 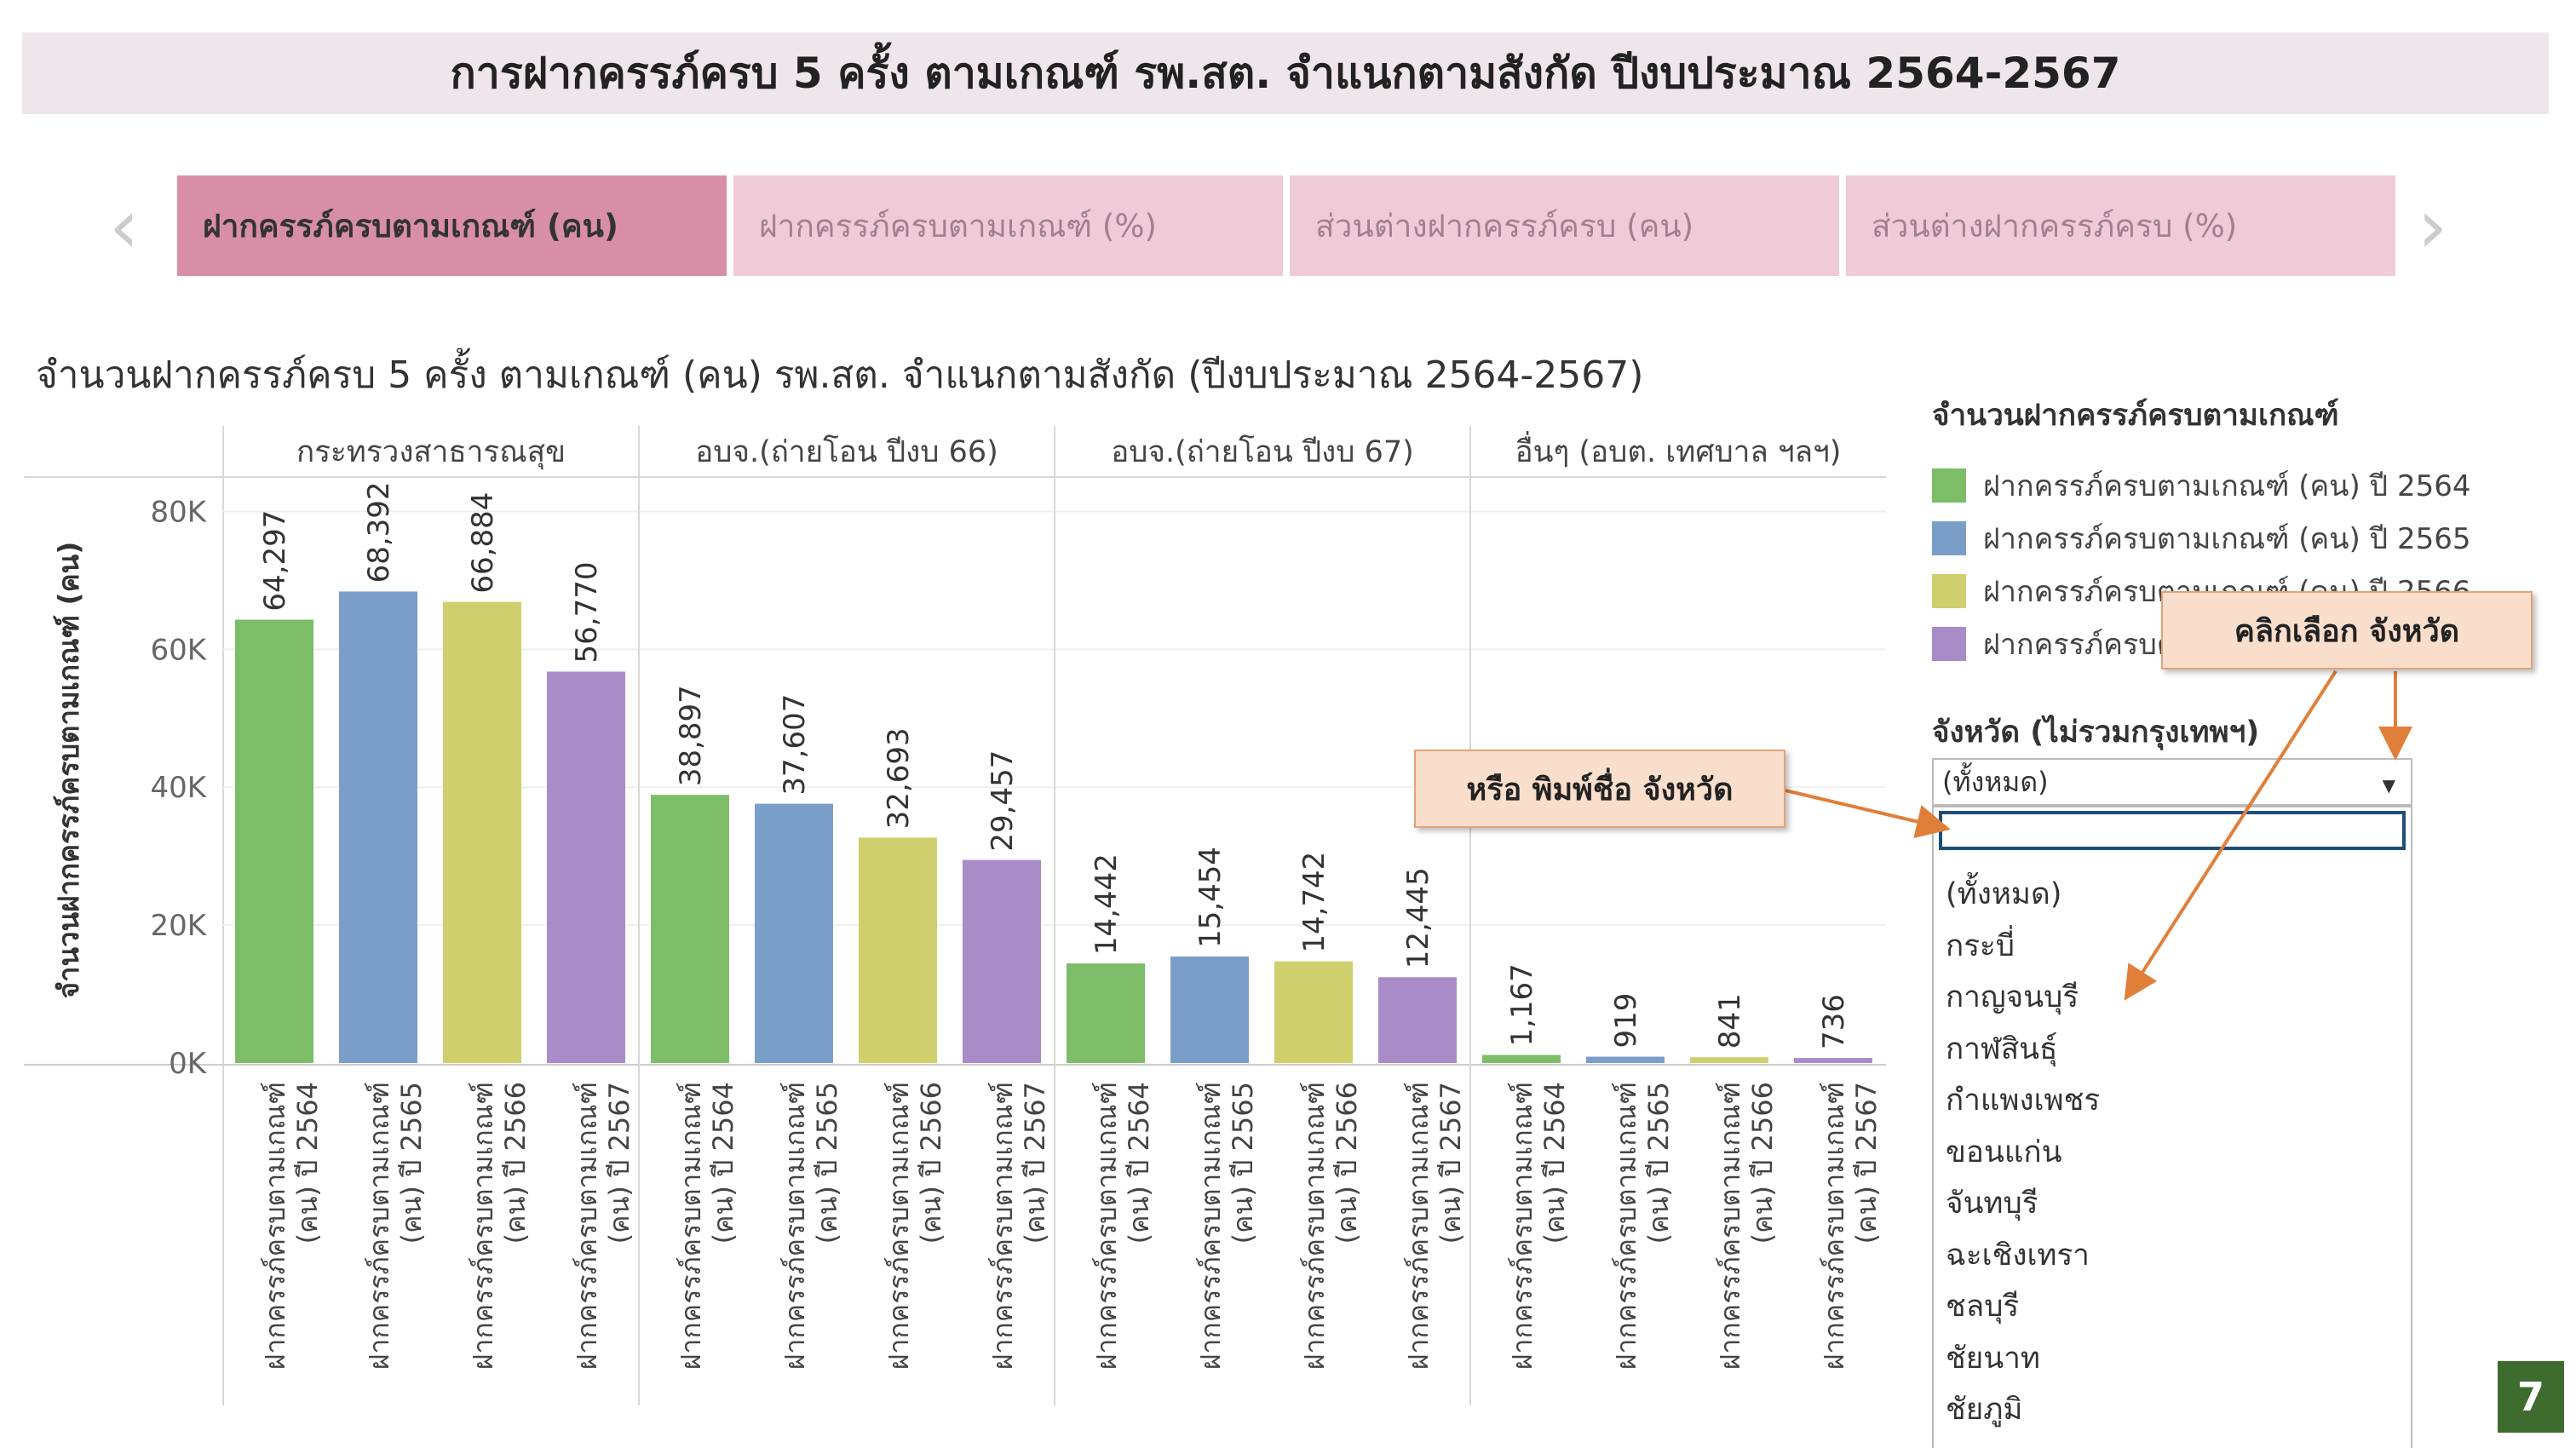 I want to click on data-label: 15,454, so click(x=1211, y=898).